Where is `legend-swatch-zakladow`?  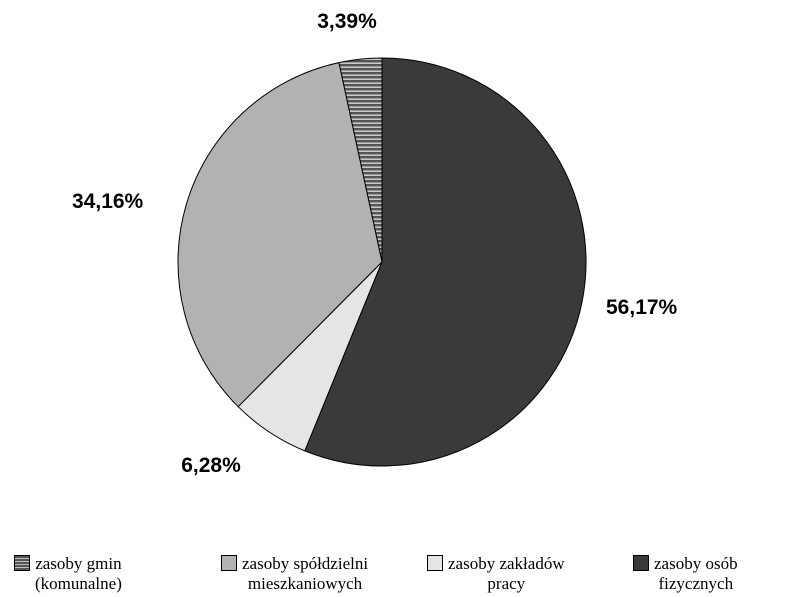 legend-swatch-zakladow is located at coordinates (435, 563).